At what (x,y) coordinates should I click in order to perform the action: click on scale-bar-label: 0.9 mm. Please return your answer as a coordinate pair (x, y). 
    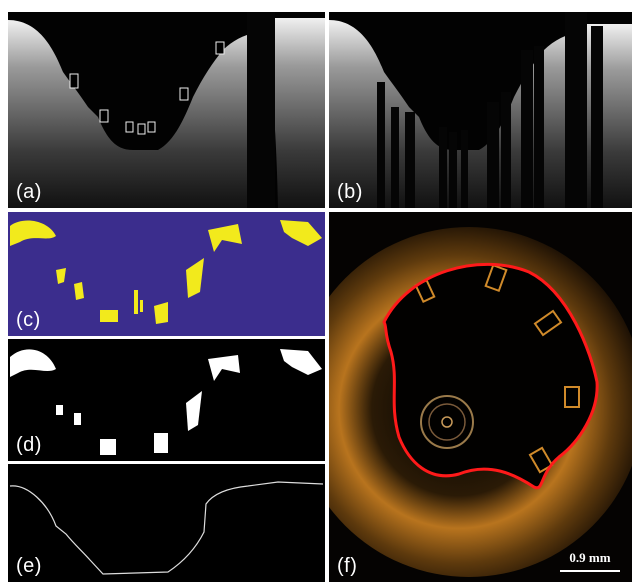
    Looking at the image, I should click on (590, 557).